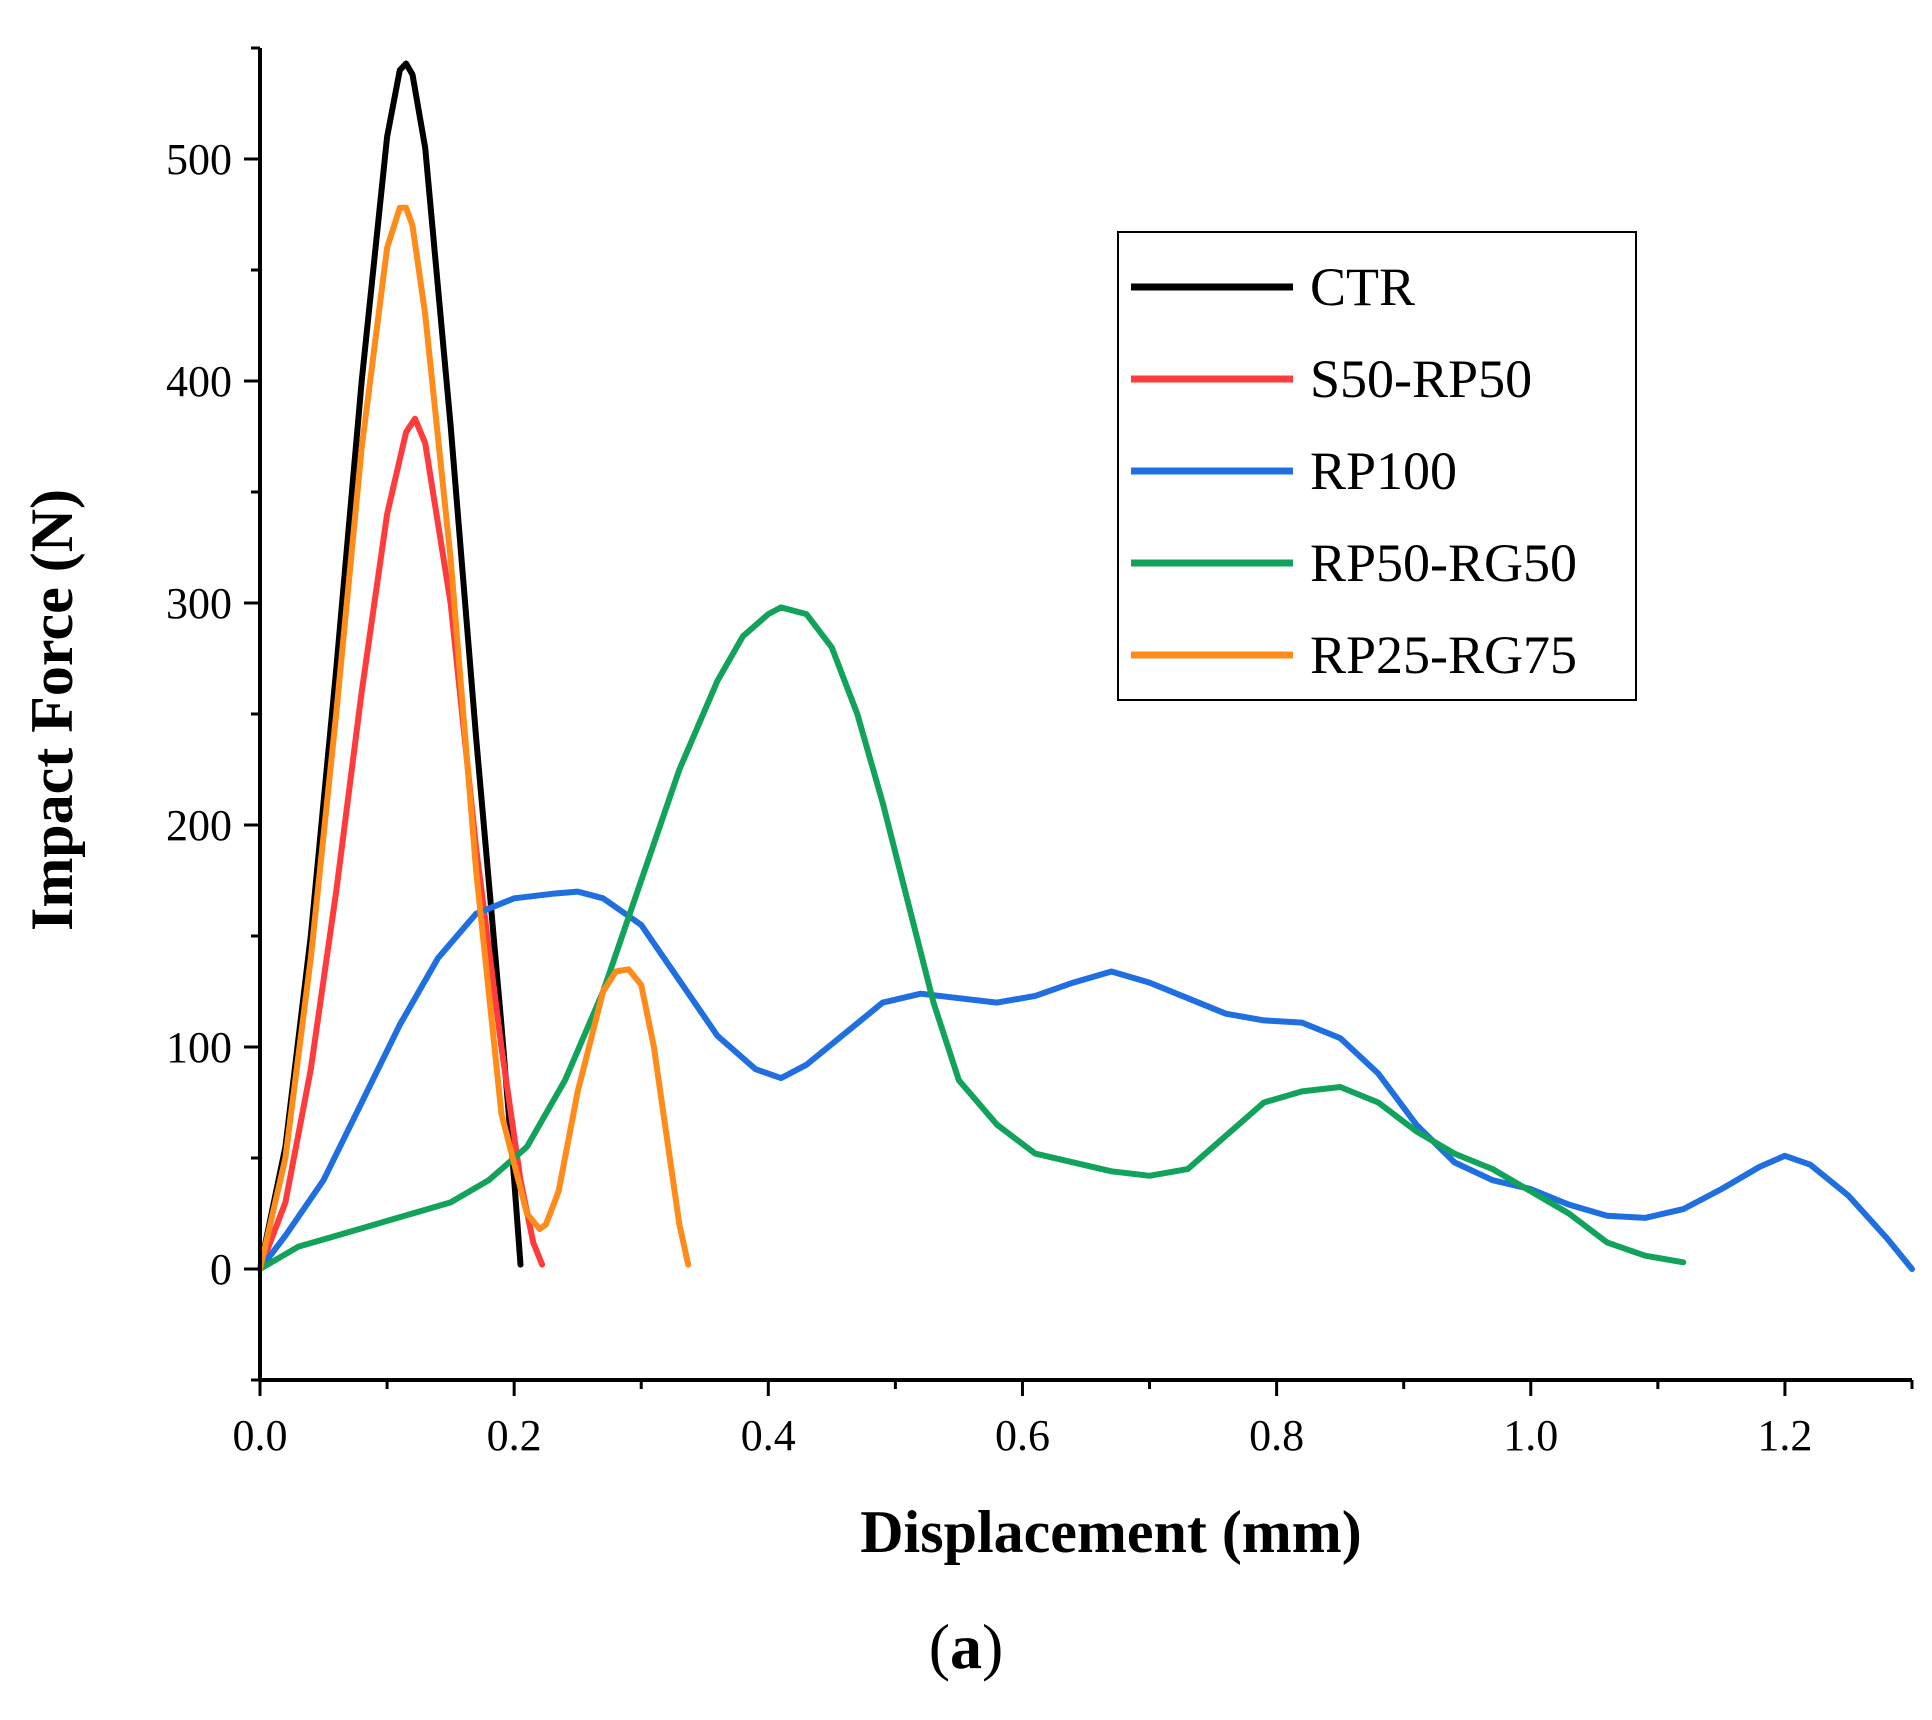  Describe the element at coordinates (1443, 563) in the screenshot. I see `legend-label-rp50-rg50: RP50-RG50` at that location.